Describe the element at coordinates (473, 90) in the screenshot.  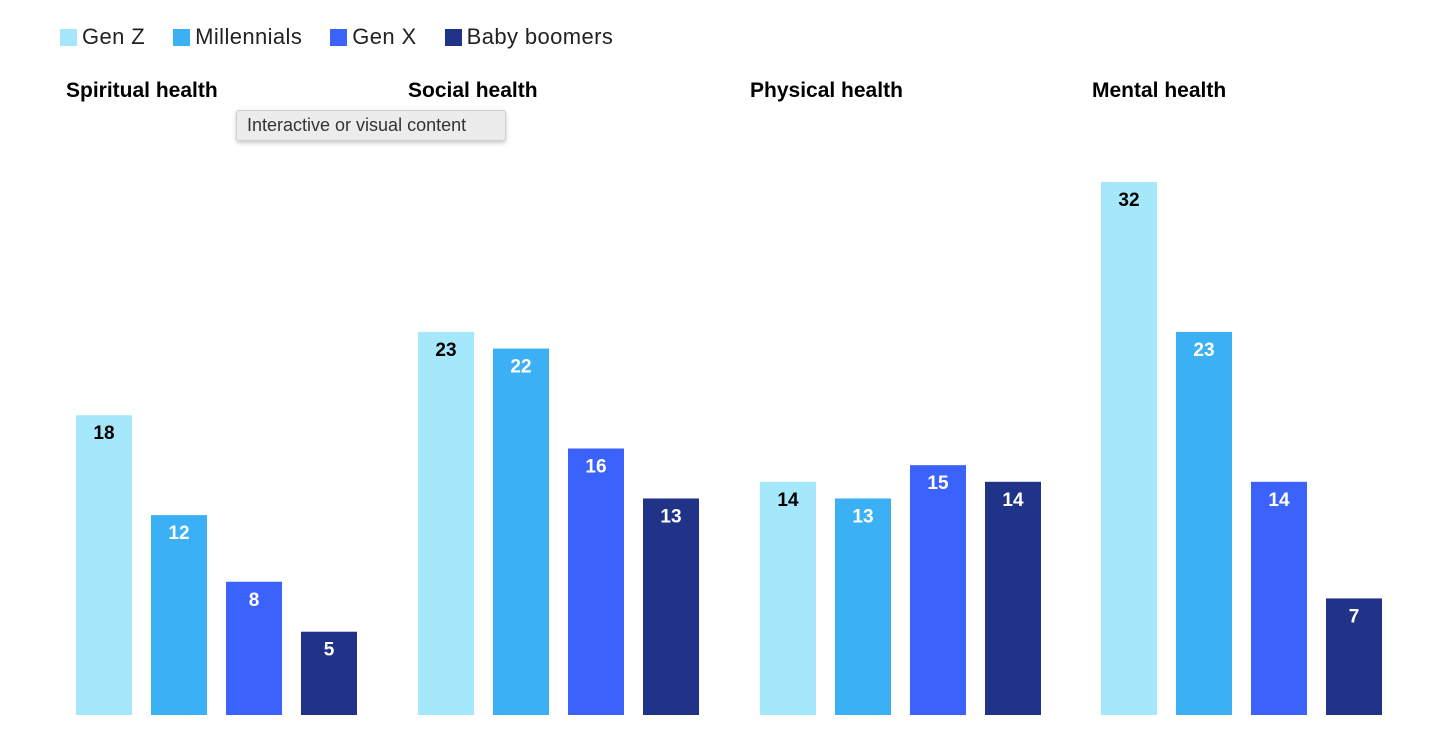
I see `panel-title-social-health: Social health` at that location.